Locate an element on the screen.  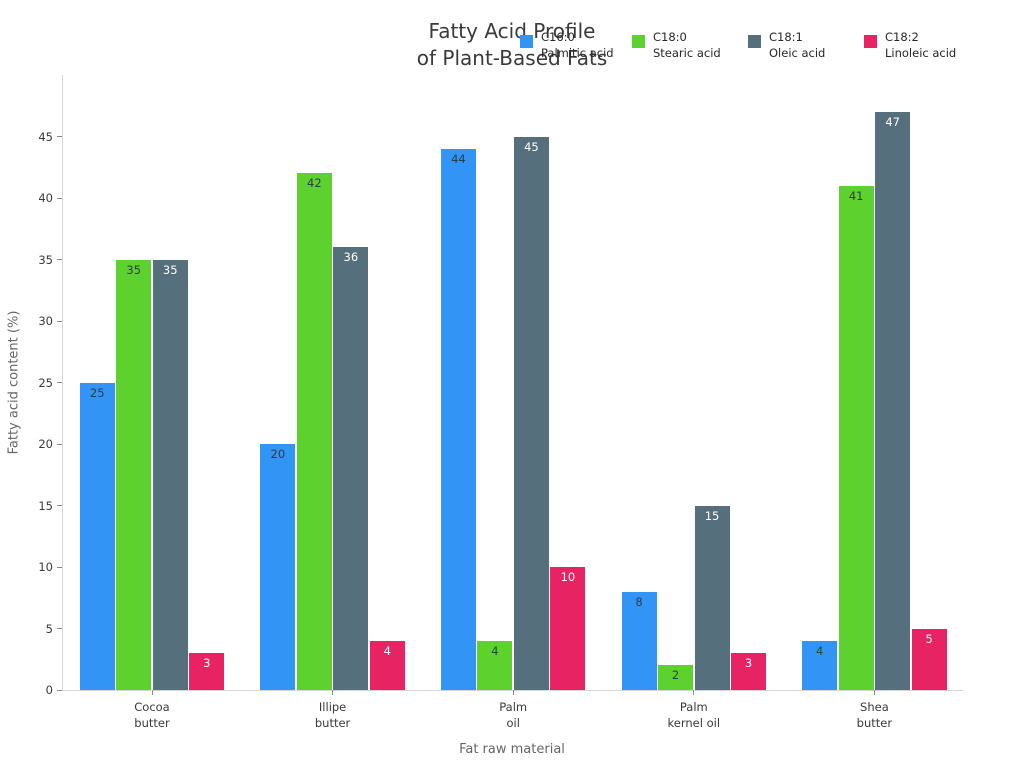
y-tick-label: 15 is located at coordinates (45, 505).